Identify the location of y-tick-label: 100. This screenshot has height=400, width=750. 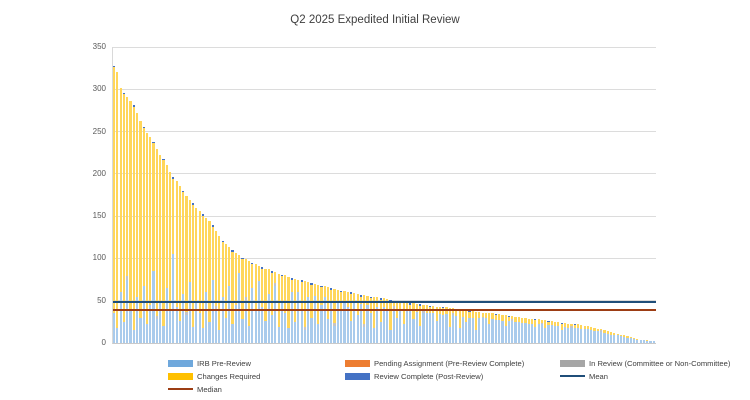
(99, 258).